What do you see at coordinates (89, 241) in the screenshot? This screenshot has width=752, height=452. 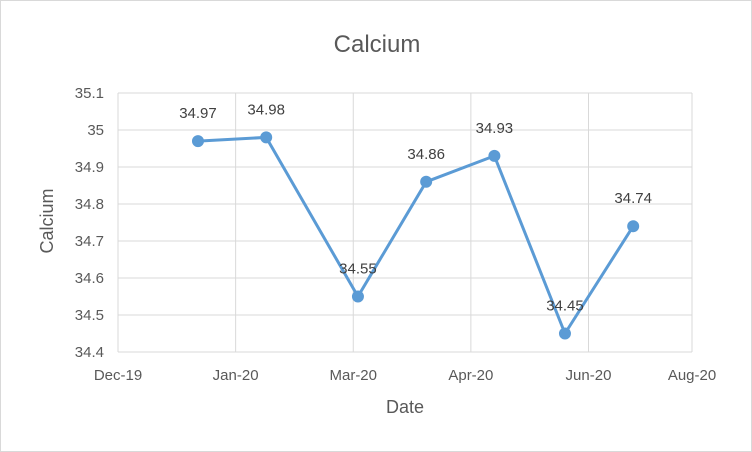 I see `y-tick-label: 34.7` at bounding box center [89, 241].